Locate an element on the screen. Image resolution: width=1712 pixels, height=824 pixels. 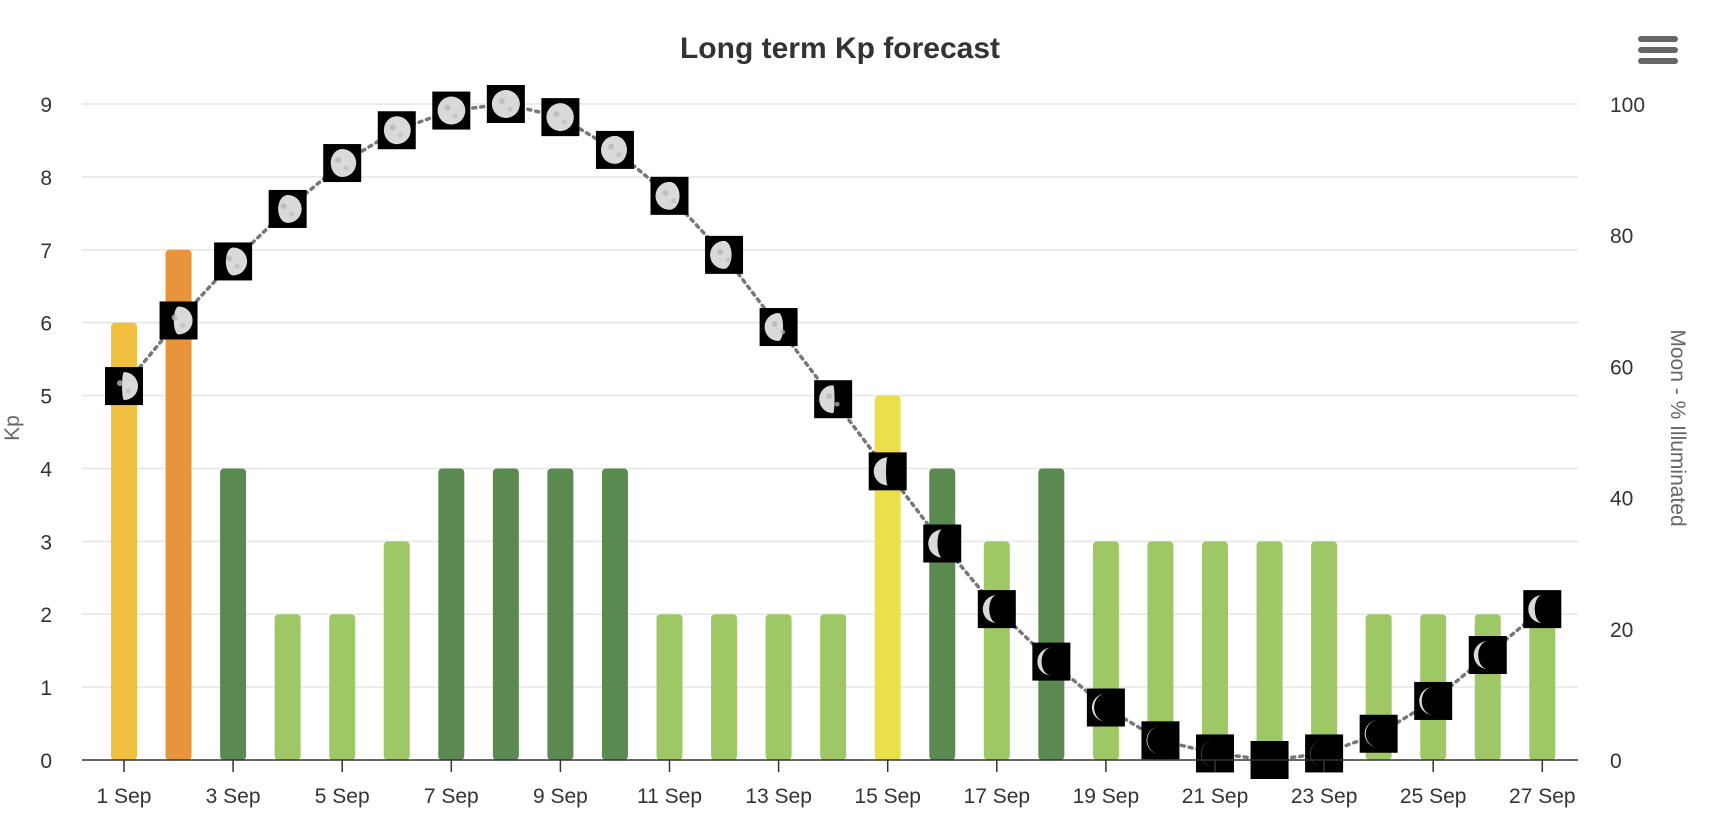
x-tick-label: 21 Sep is located at coordinates (1215, 796).